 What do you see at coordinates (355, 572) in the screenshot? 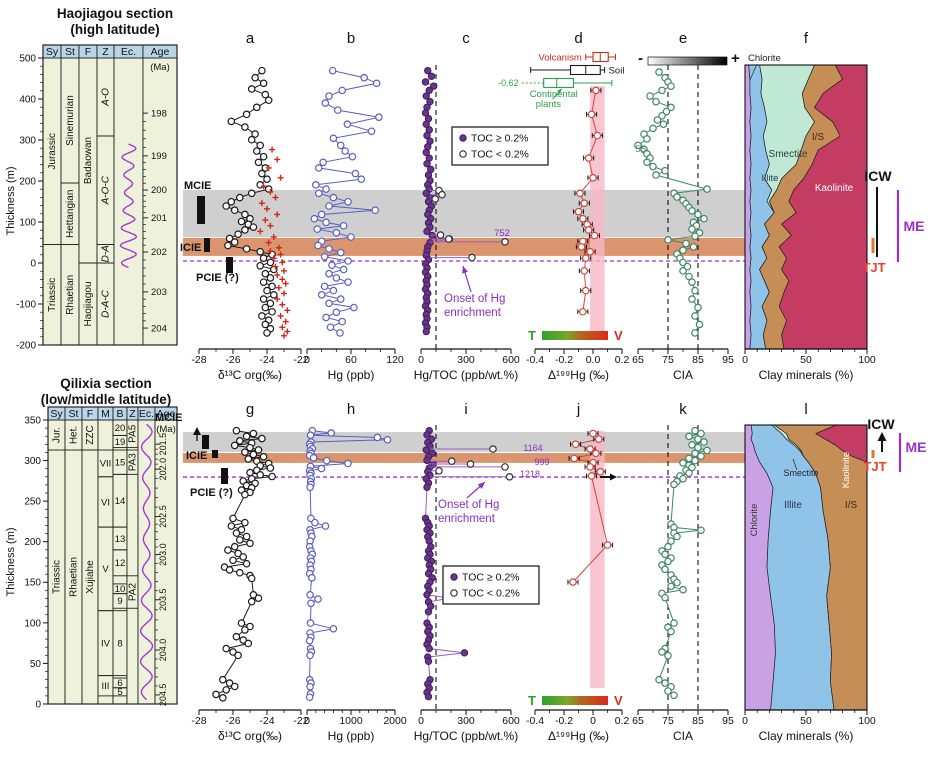
I see `panel-h: h 0 1000 2000 Hg (ppb)` at bounding box center [355, 572].